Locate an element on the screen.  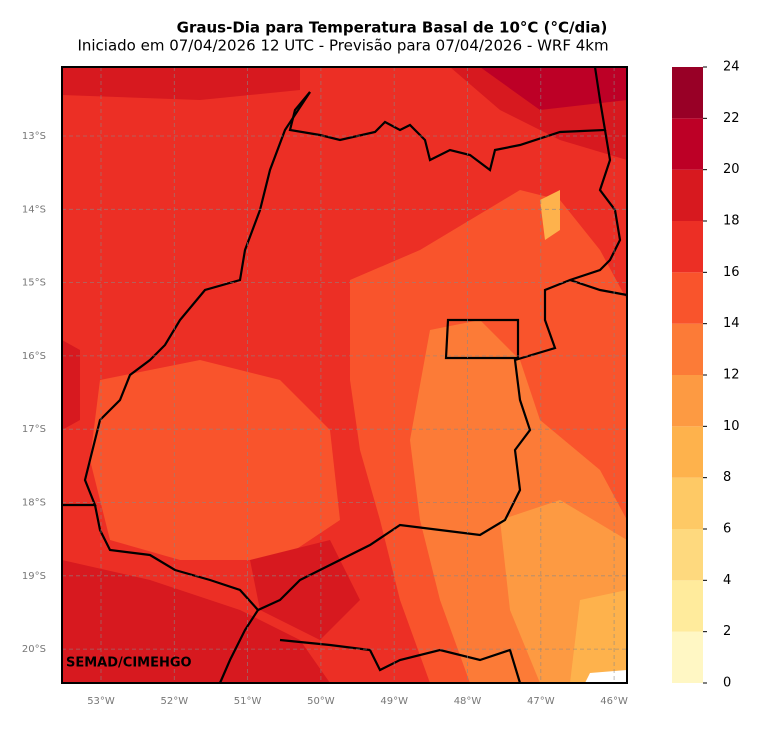
lat-label: 19°S is located at coordinates (34, 576).